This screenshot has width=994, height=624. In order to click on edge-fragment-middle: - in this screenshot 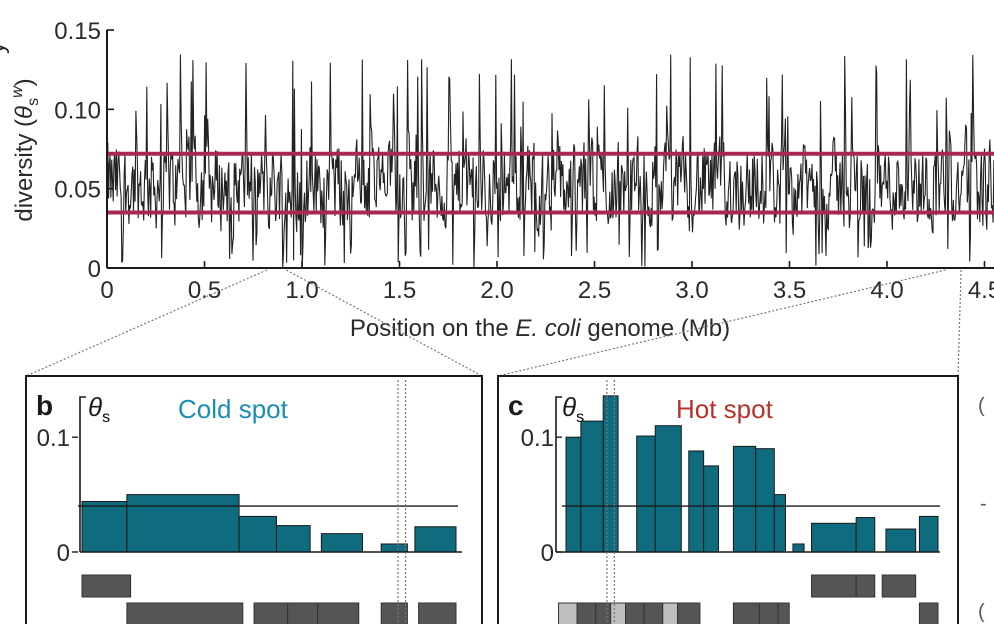, I will do `click(983, 504)`.